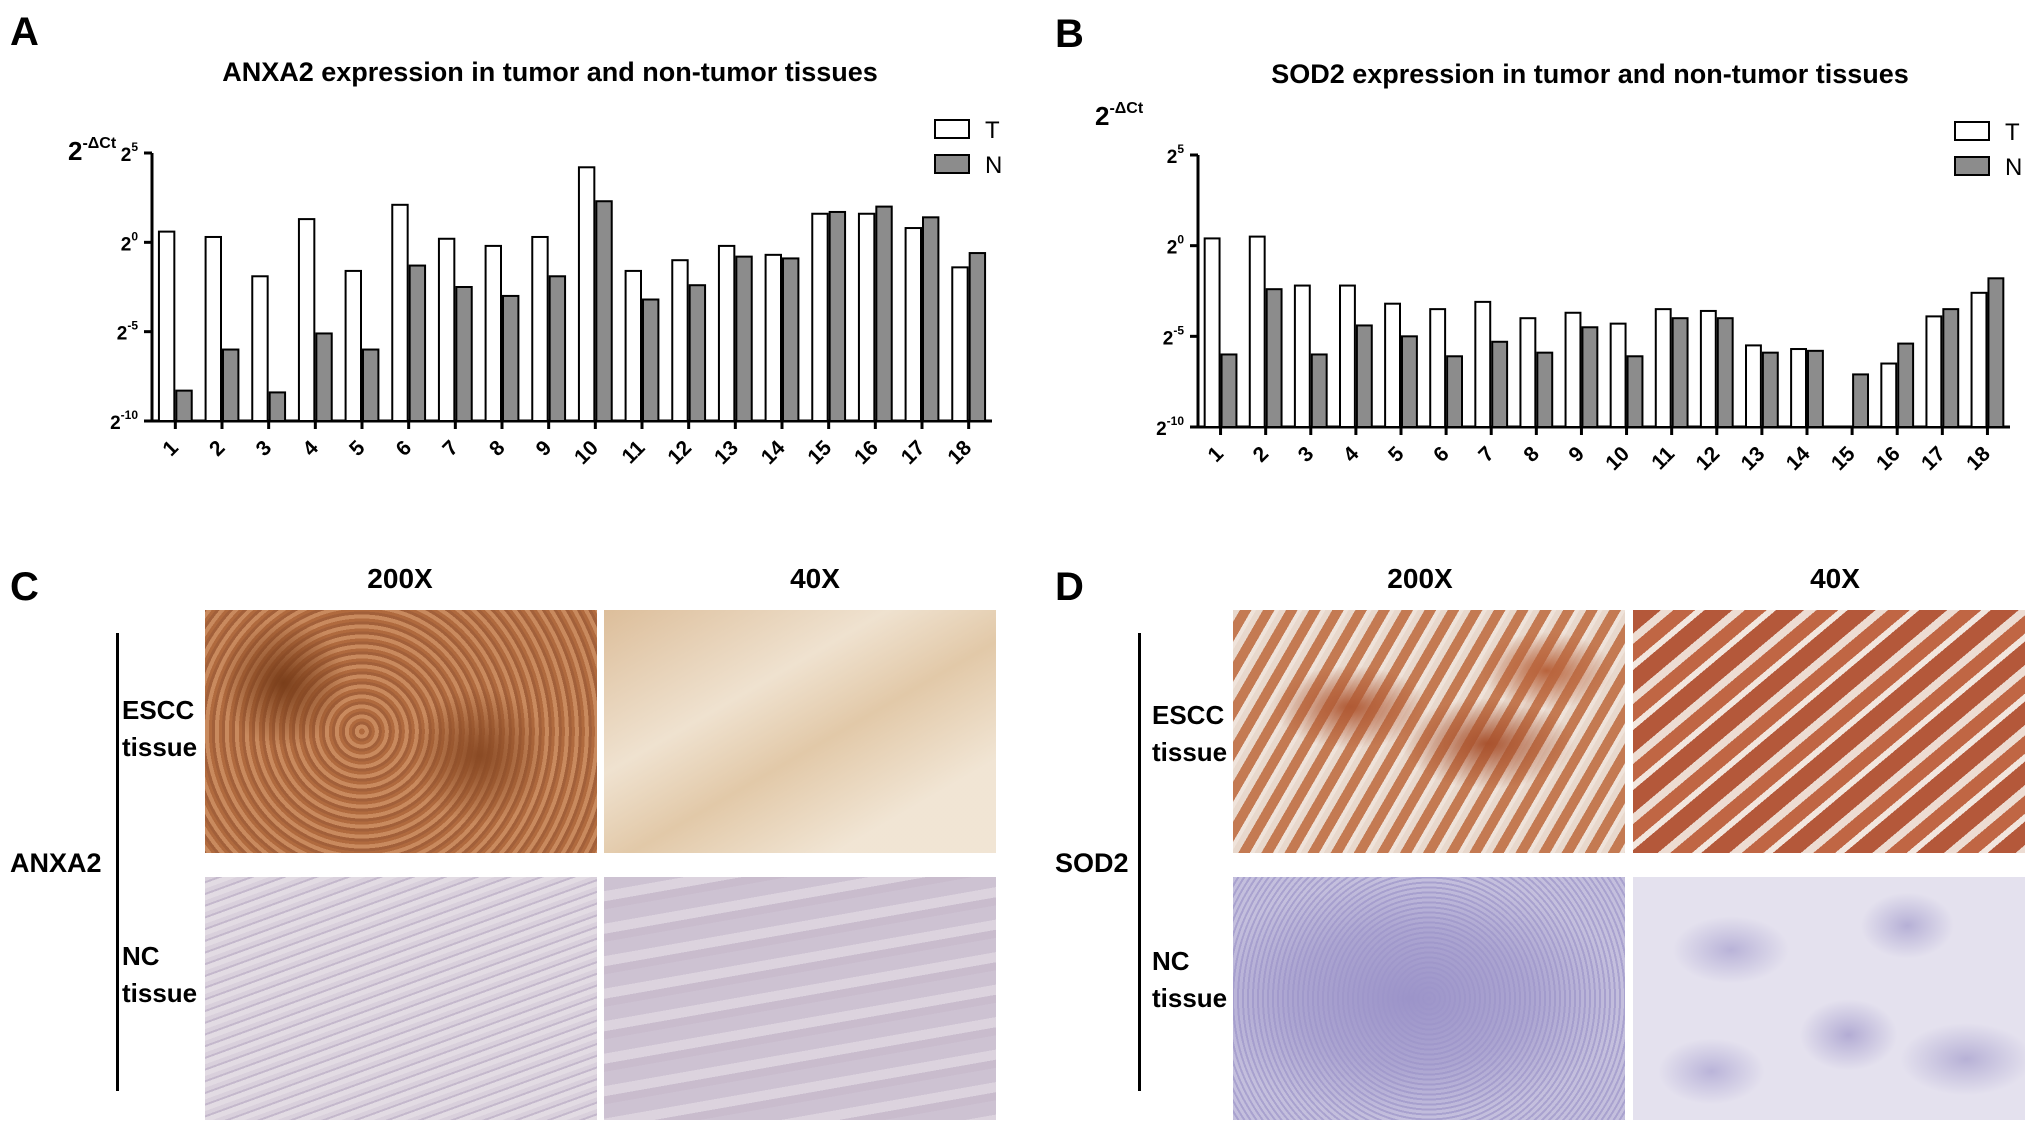 This screenshot has height=1141, width=2031. Describe the element at coordinates (24, 587) in the screenshot. I see `panel-letter-c: C` at that location.